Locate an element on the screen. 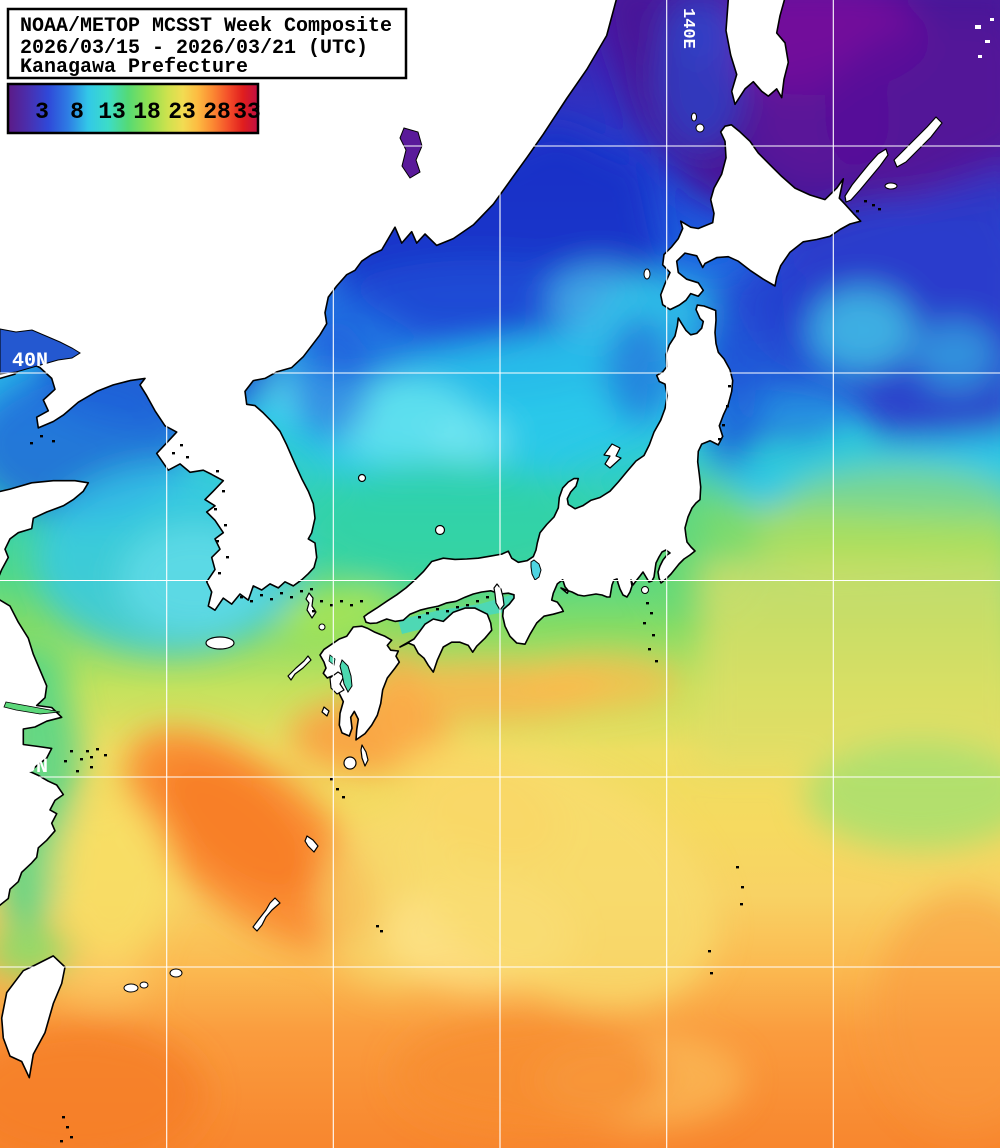  svg-text: 140E is located at coordinates (687, 28).